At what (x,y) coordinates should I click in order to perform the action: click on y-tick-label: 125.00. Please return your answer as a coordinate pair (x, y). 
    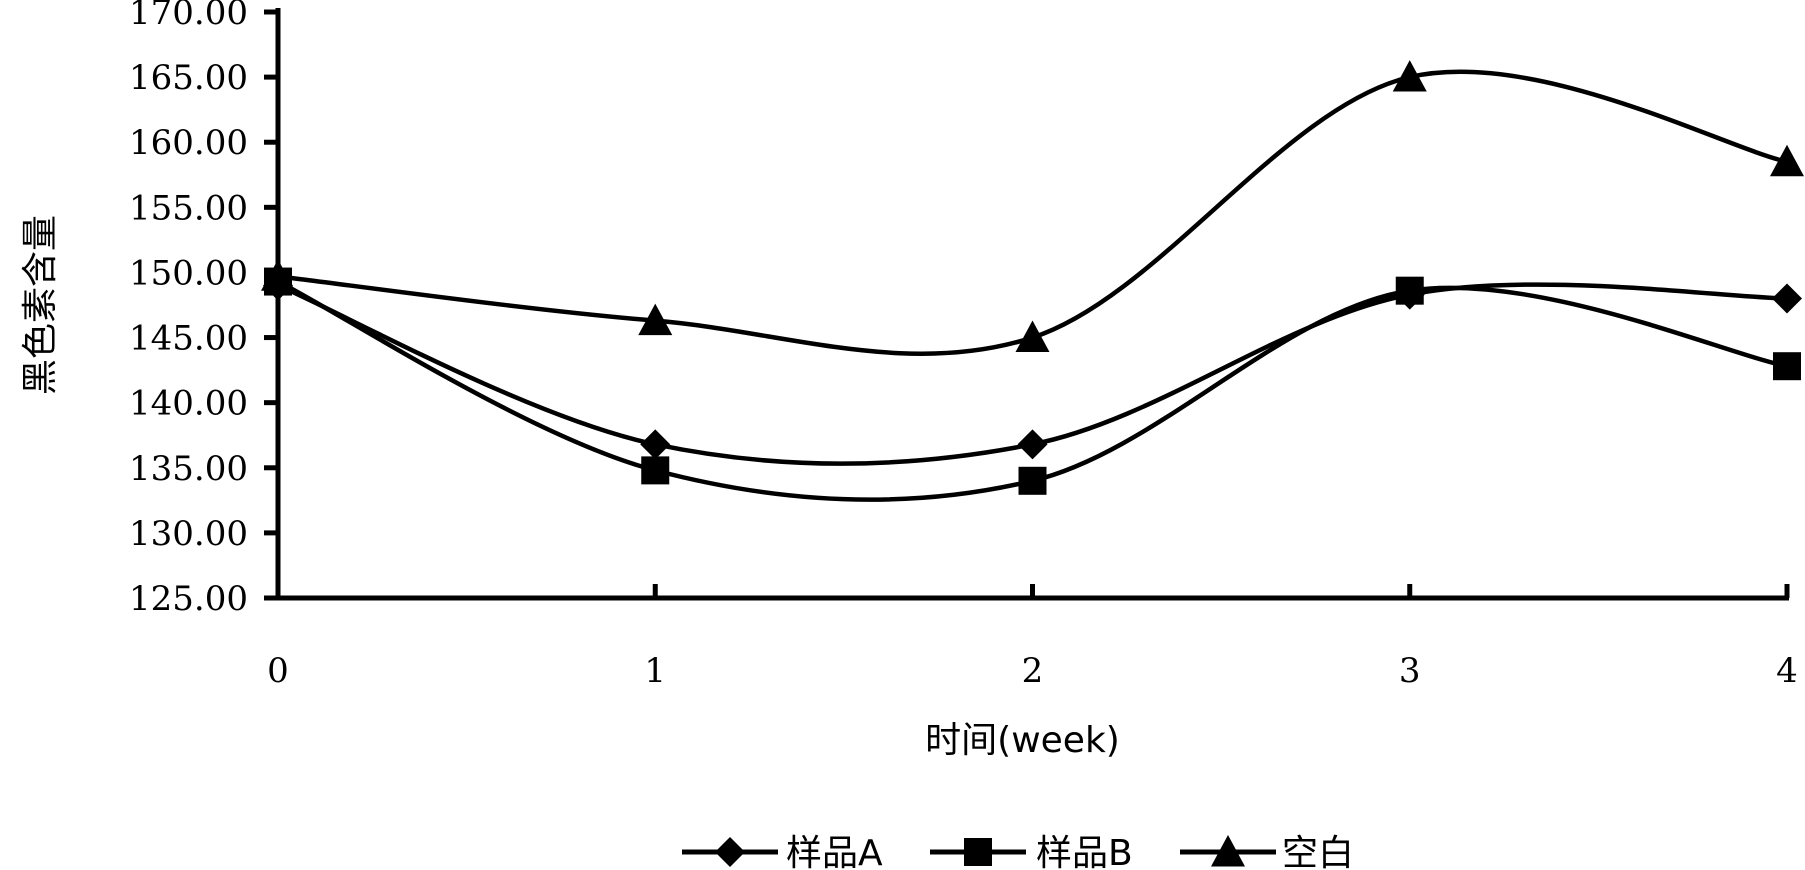
    Looking at the image, I should click on (188, 599).